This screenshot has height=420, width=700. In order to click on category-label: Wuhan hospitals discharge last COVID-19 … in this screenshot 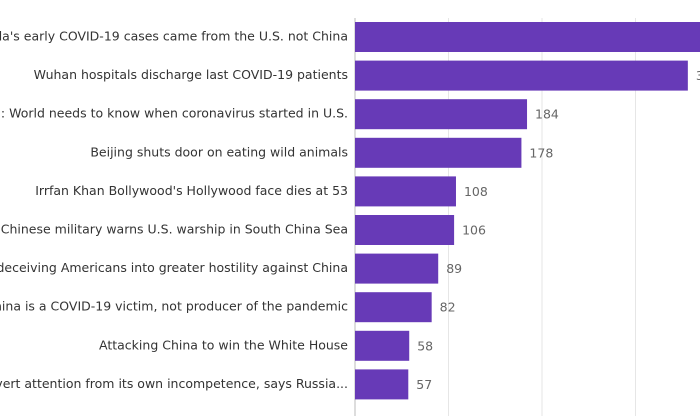, I will do `click(191, 74)`.